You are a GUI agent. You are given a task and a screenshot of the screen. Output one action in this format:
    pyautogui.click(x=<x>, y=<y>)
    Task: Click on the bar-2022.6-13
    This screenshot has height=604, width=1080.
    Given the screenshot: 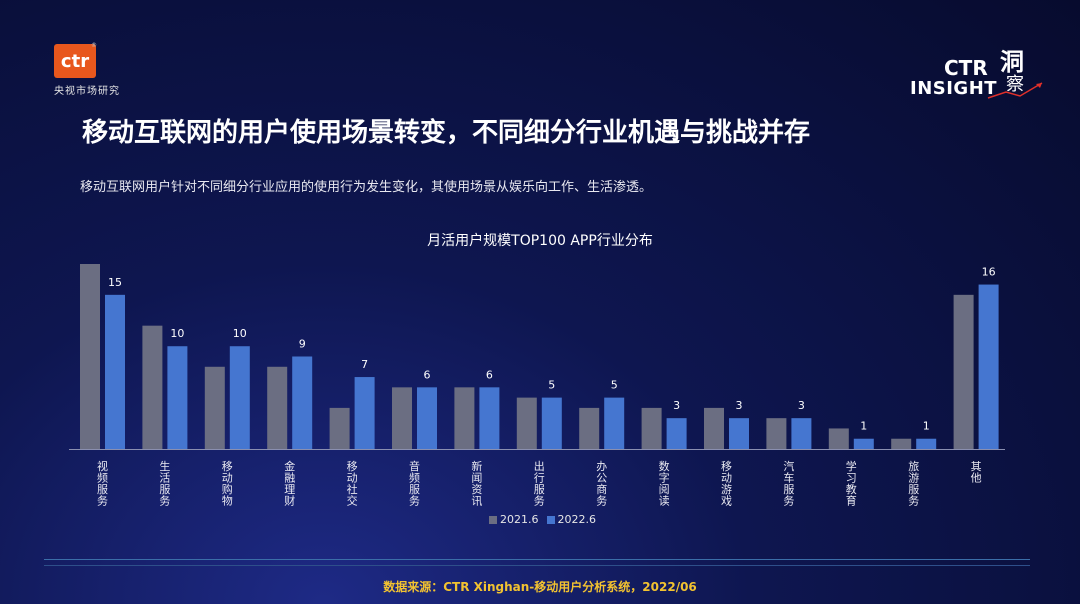 What is the action you would take?
    pyautogui.click(x=926, y=443)
    